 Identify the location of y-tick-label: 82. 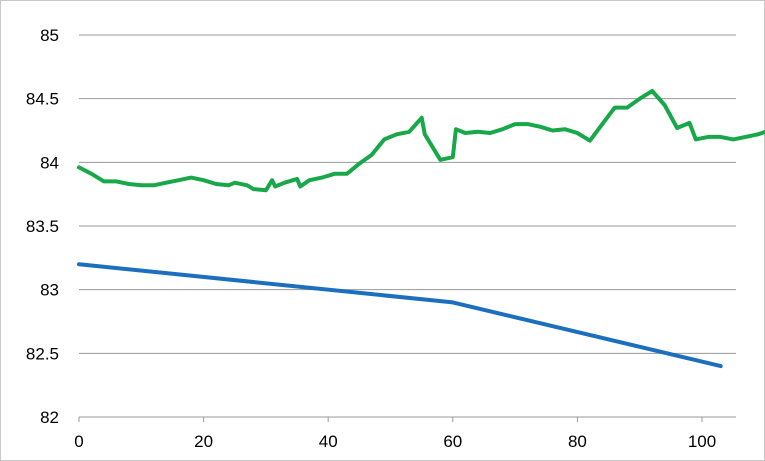
(49, 417).